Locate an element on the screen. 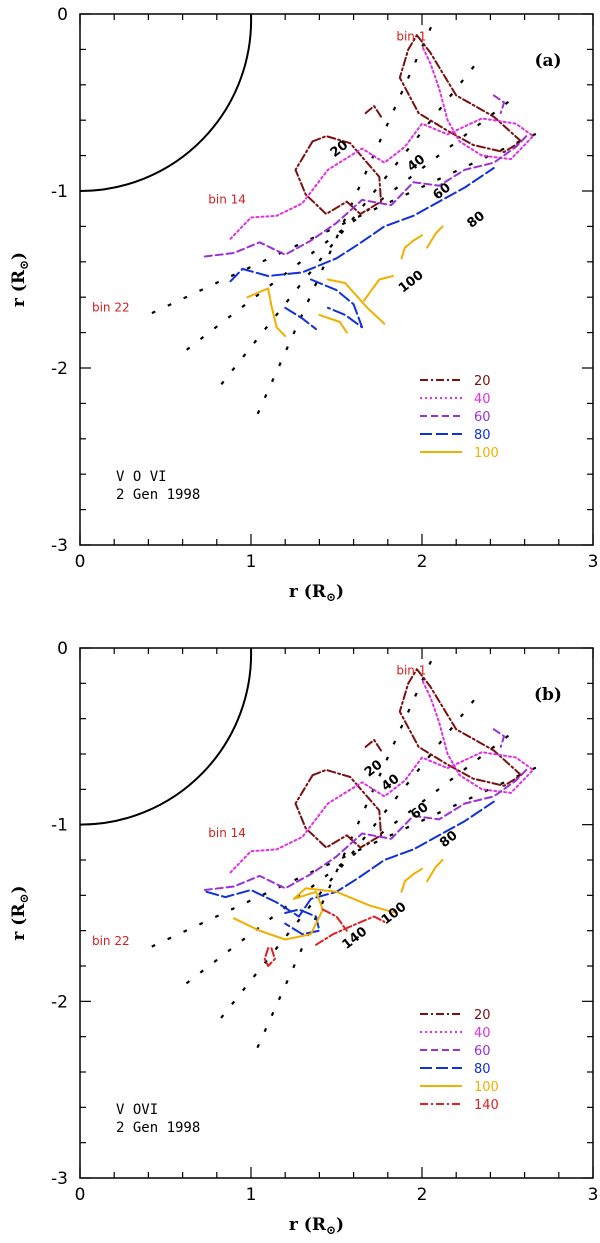 This screenshot has height=1243, width=600. panel-label: (b) is located at coordinates (548, 695).